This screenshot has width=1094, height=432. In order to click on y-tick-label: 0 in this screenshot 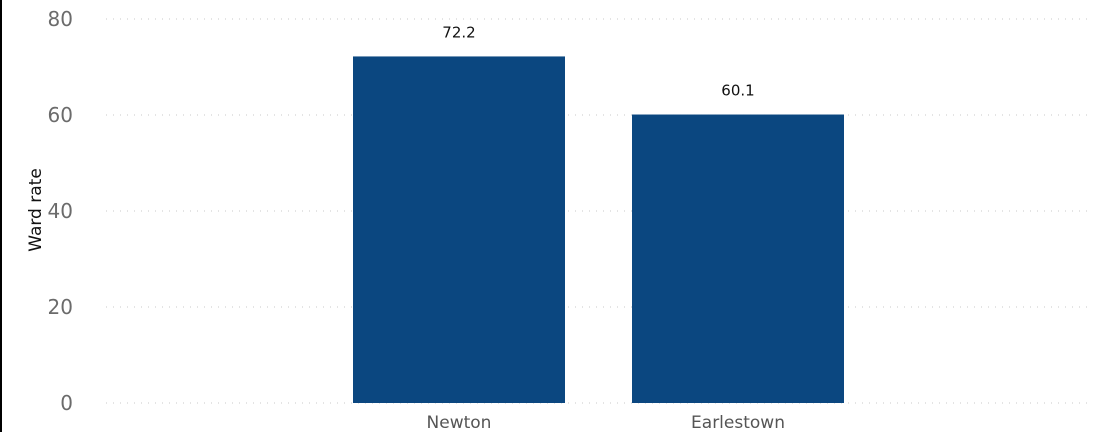, I will do `click(66, 403)`.